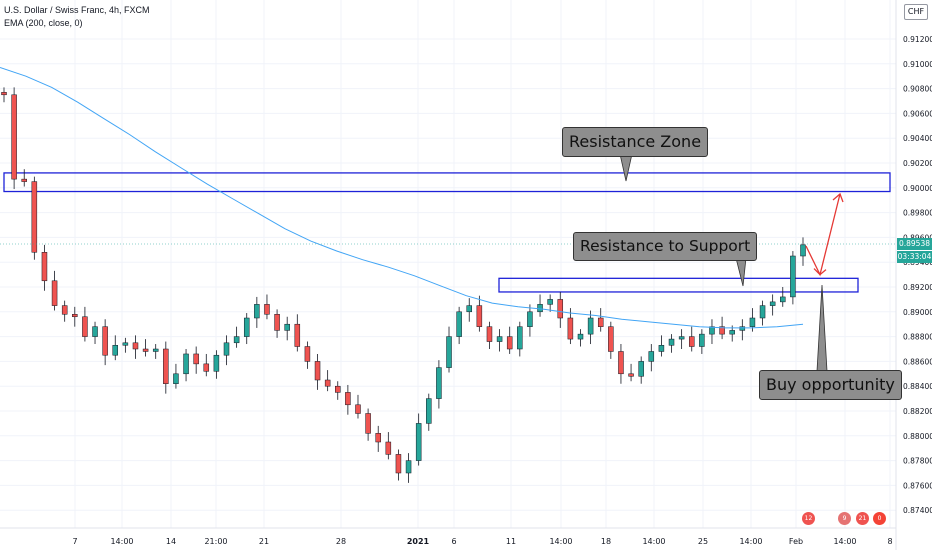 The image size is (932, 550). I want to click on economic-event-icon: 9, so click(844, 518).